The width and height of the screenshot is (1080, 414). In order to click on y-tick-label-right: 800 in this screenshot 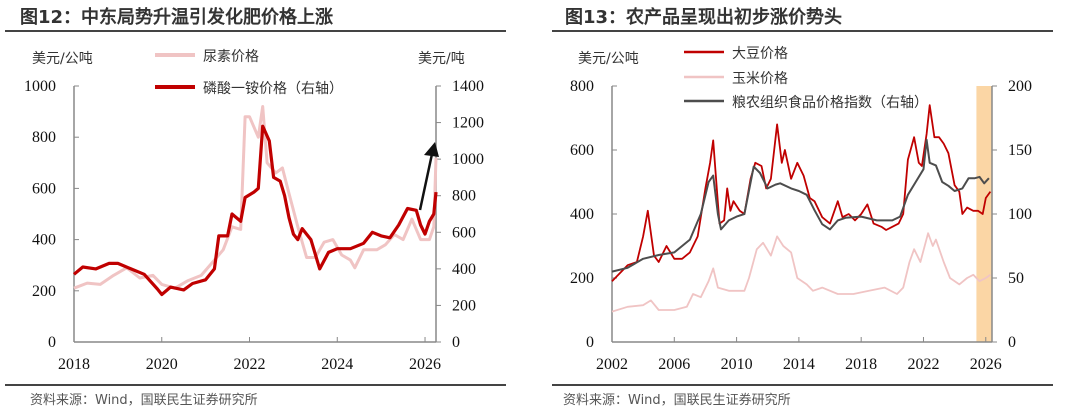, I will do `click(464, 196)`.